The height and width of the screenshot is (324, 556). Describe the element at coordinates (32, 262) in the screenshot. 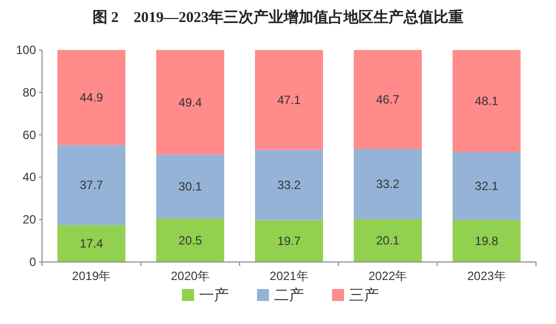

I see `y-tick-label: 0` at that location.